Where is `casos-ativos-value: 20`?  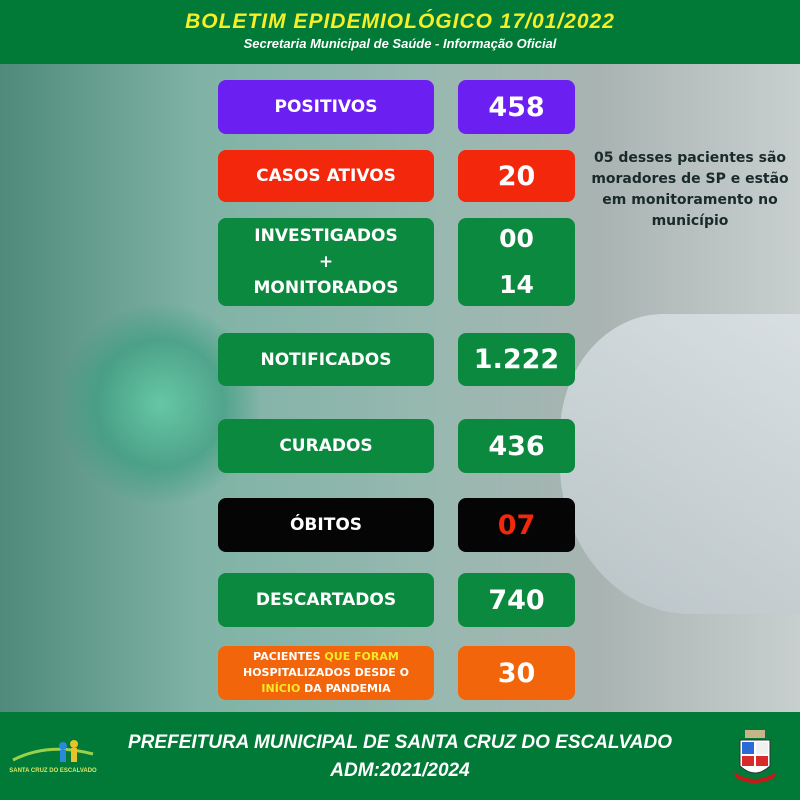 casos-ativos-value: 20 is located at coordinates (516, 176).